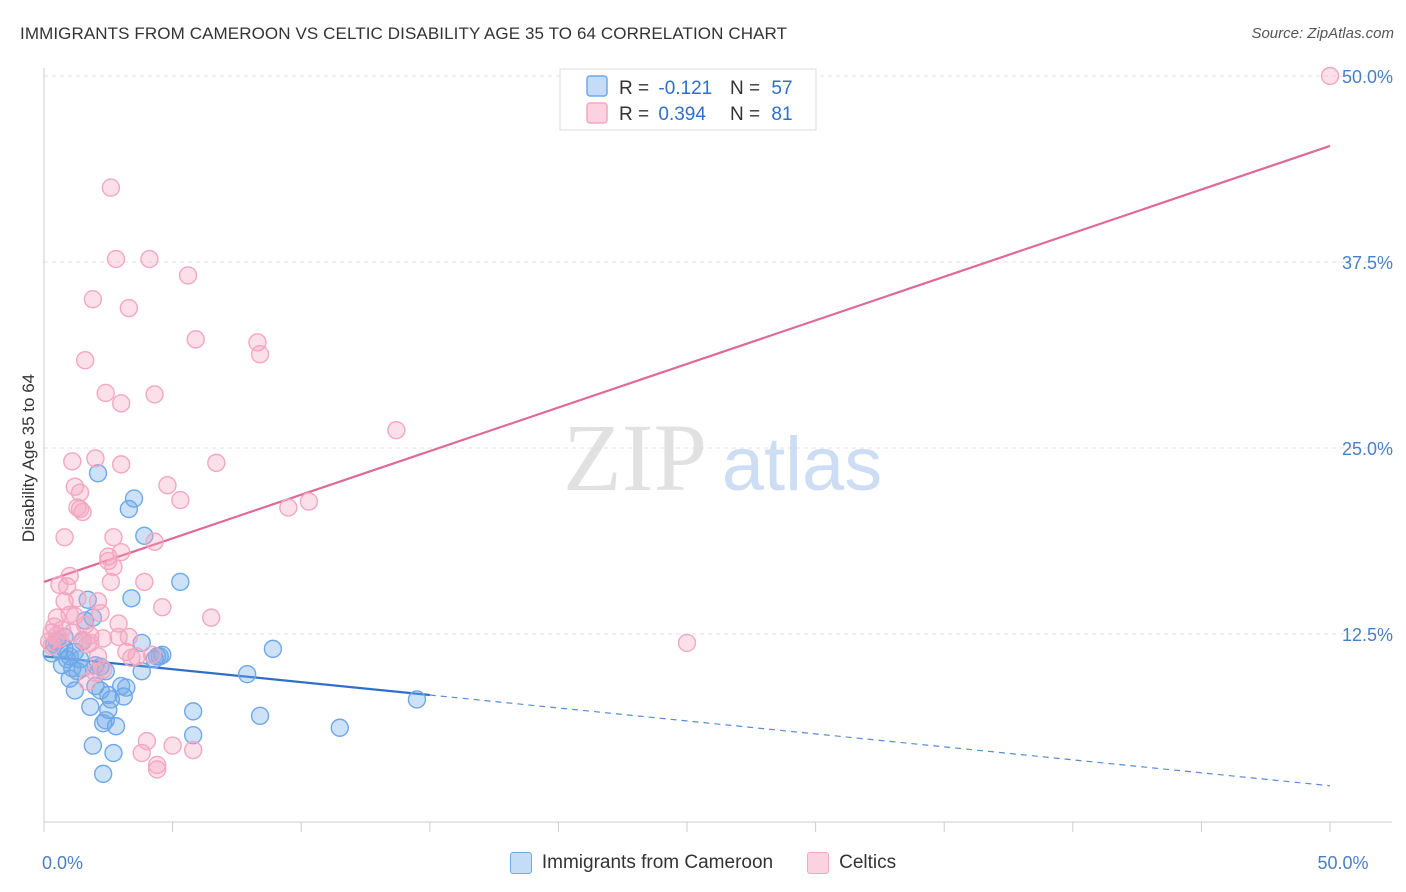  I want to click on y-tick-label: 50.0%, so click(1367, 77).